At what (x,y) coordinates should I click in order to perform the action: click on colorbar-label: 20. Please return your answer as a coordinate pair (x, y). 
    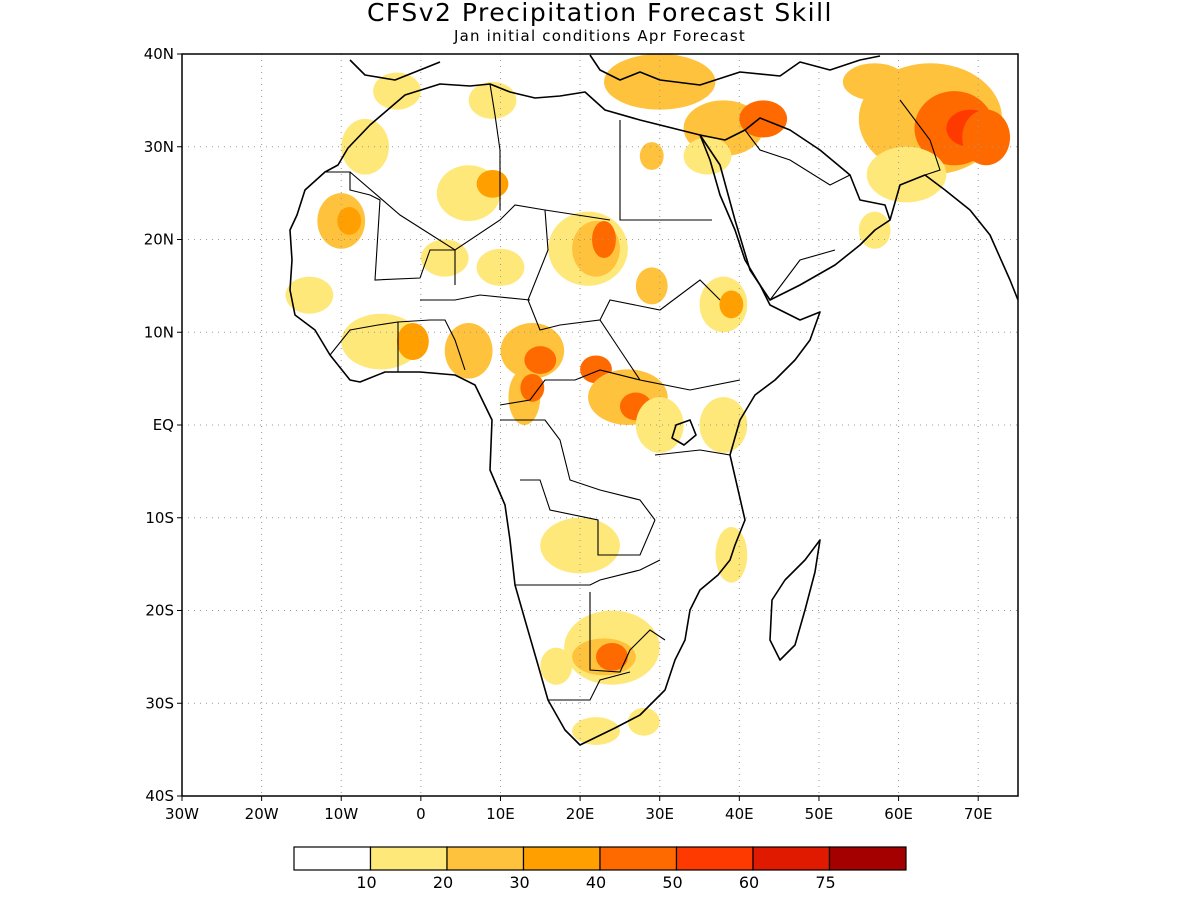
    Looking at the image, I should click on (443, 882).